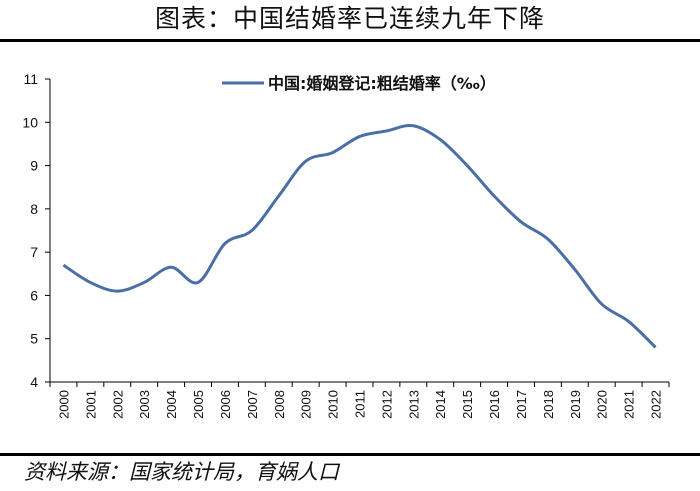  I want to click on x-tick-label: 2019, so click(575, 404).